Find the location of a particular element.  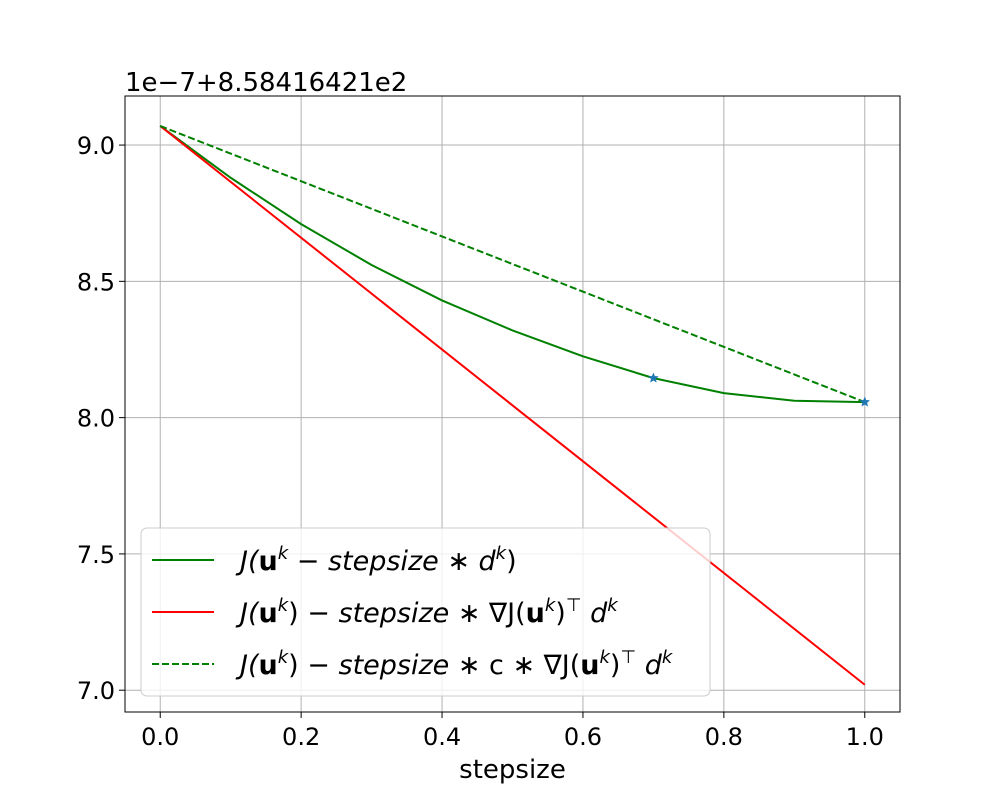

x-tick-label: 0.6 is located at coordinates (583, 737).